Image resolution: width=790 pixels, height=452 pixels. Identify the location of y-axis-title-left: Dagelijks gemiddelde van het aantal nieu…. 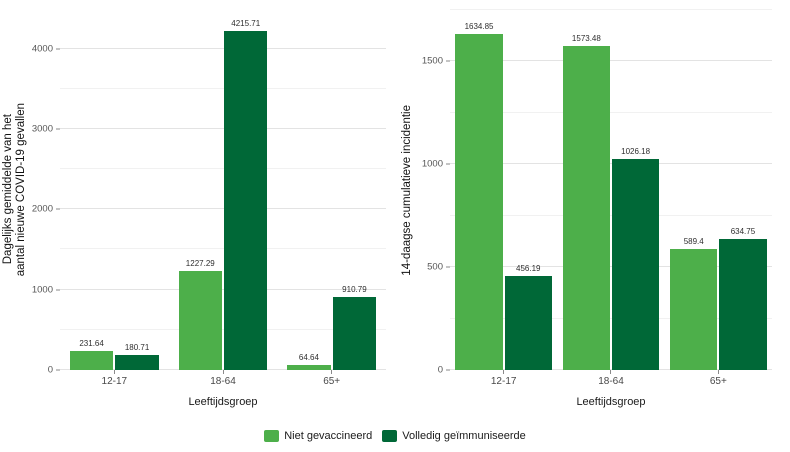
(15, 189).